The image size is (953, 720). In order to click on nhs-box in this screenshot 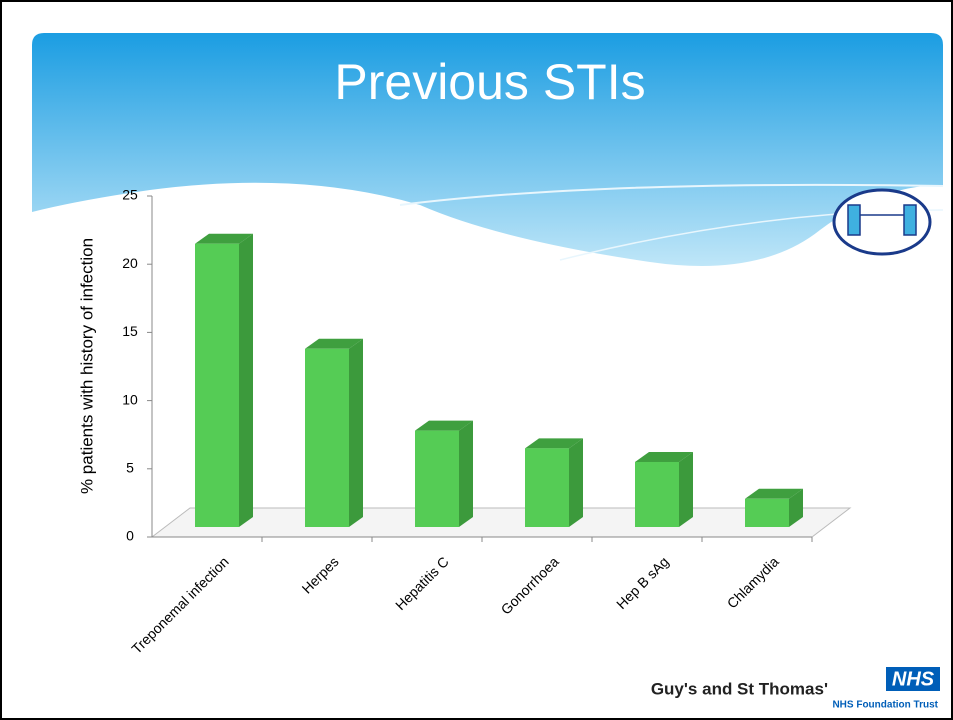, I will do `click(913, 679)`.